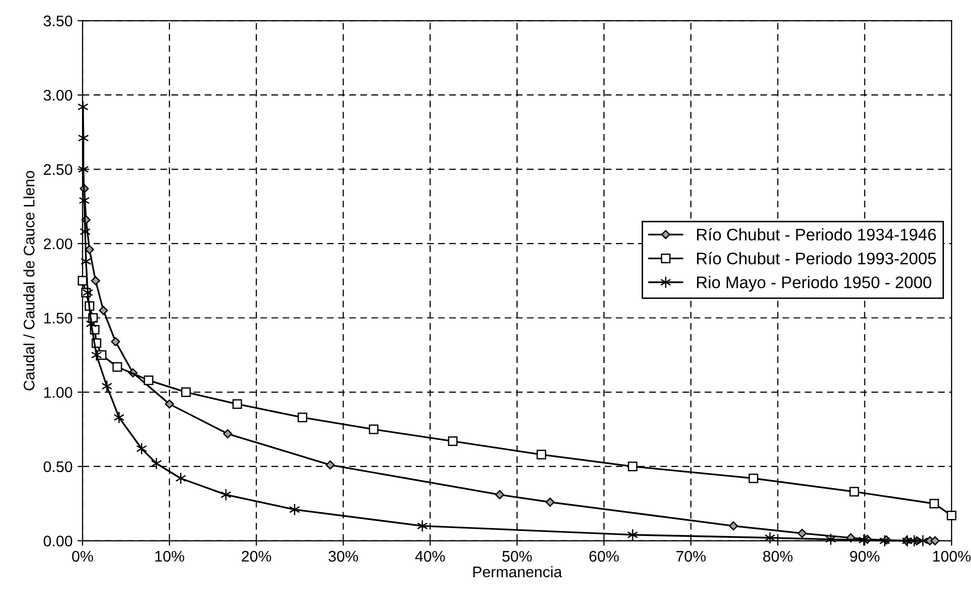 The width and height of the screenshot is (971, 591). I want to click on x-tick-label: 60%, so click(604, 556).